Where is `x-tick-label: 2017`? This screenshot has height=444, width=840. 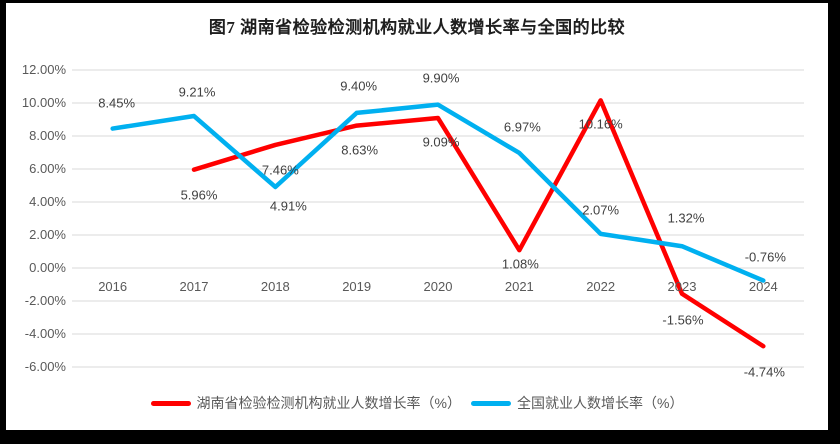 x-tick-label: 2017 is located at coordinates (194, 286).